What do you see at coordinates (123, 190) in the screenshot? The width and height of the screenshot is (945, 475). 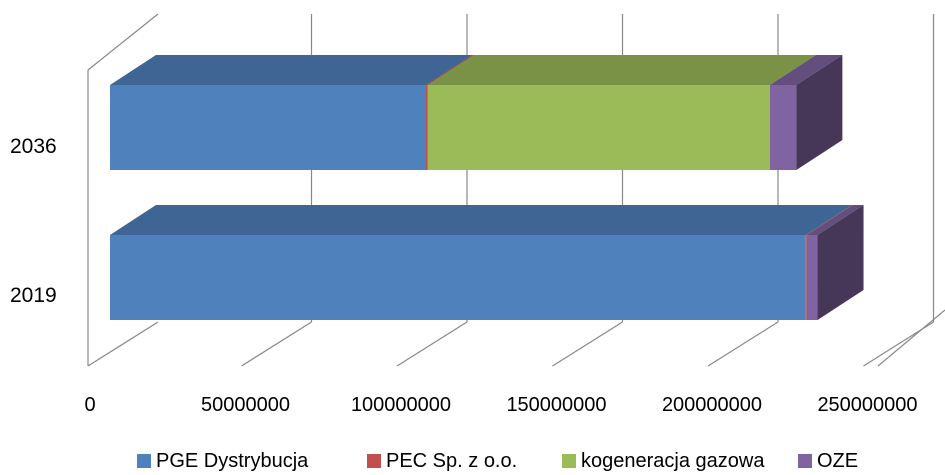 I see `plot-walls` at bounding box center [123, 190].